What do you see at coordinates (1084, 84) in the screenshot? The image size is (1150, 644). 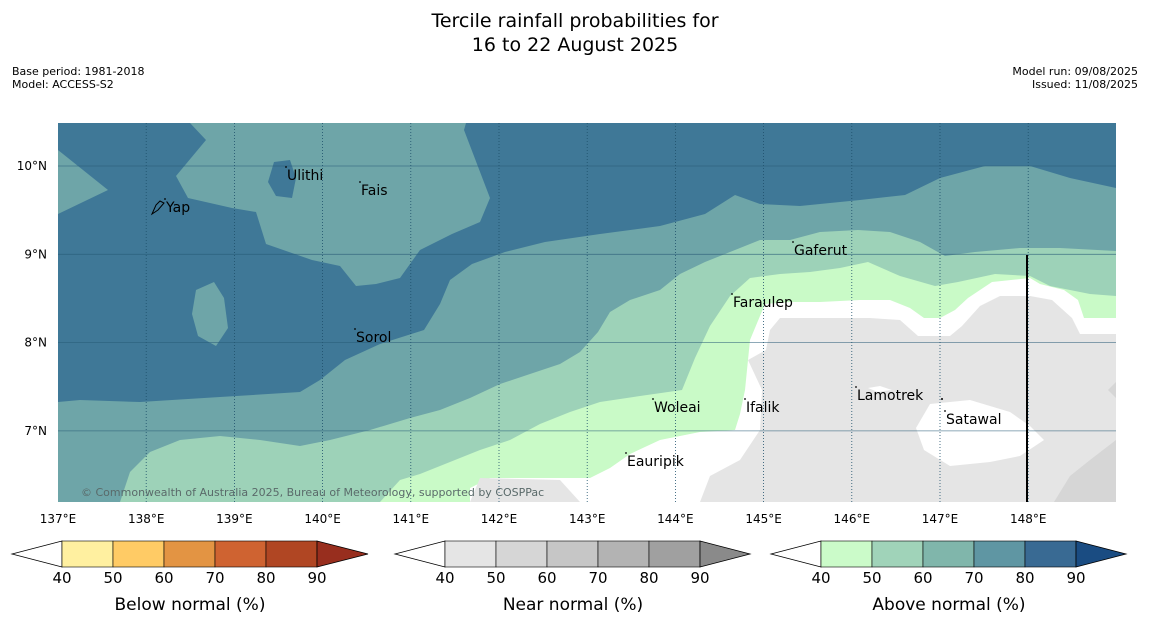 I see `issued-date: Issued: 11/08/2025` at bounding box center [1084, 84].